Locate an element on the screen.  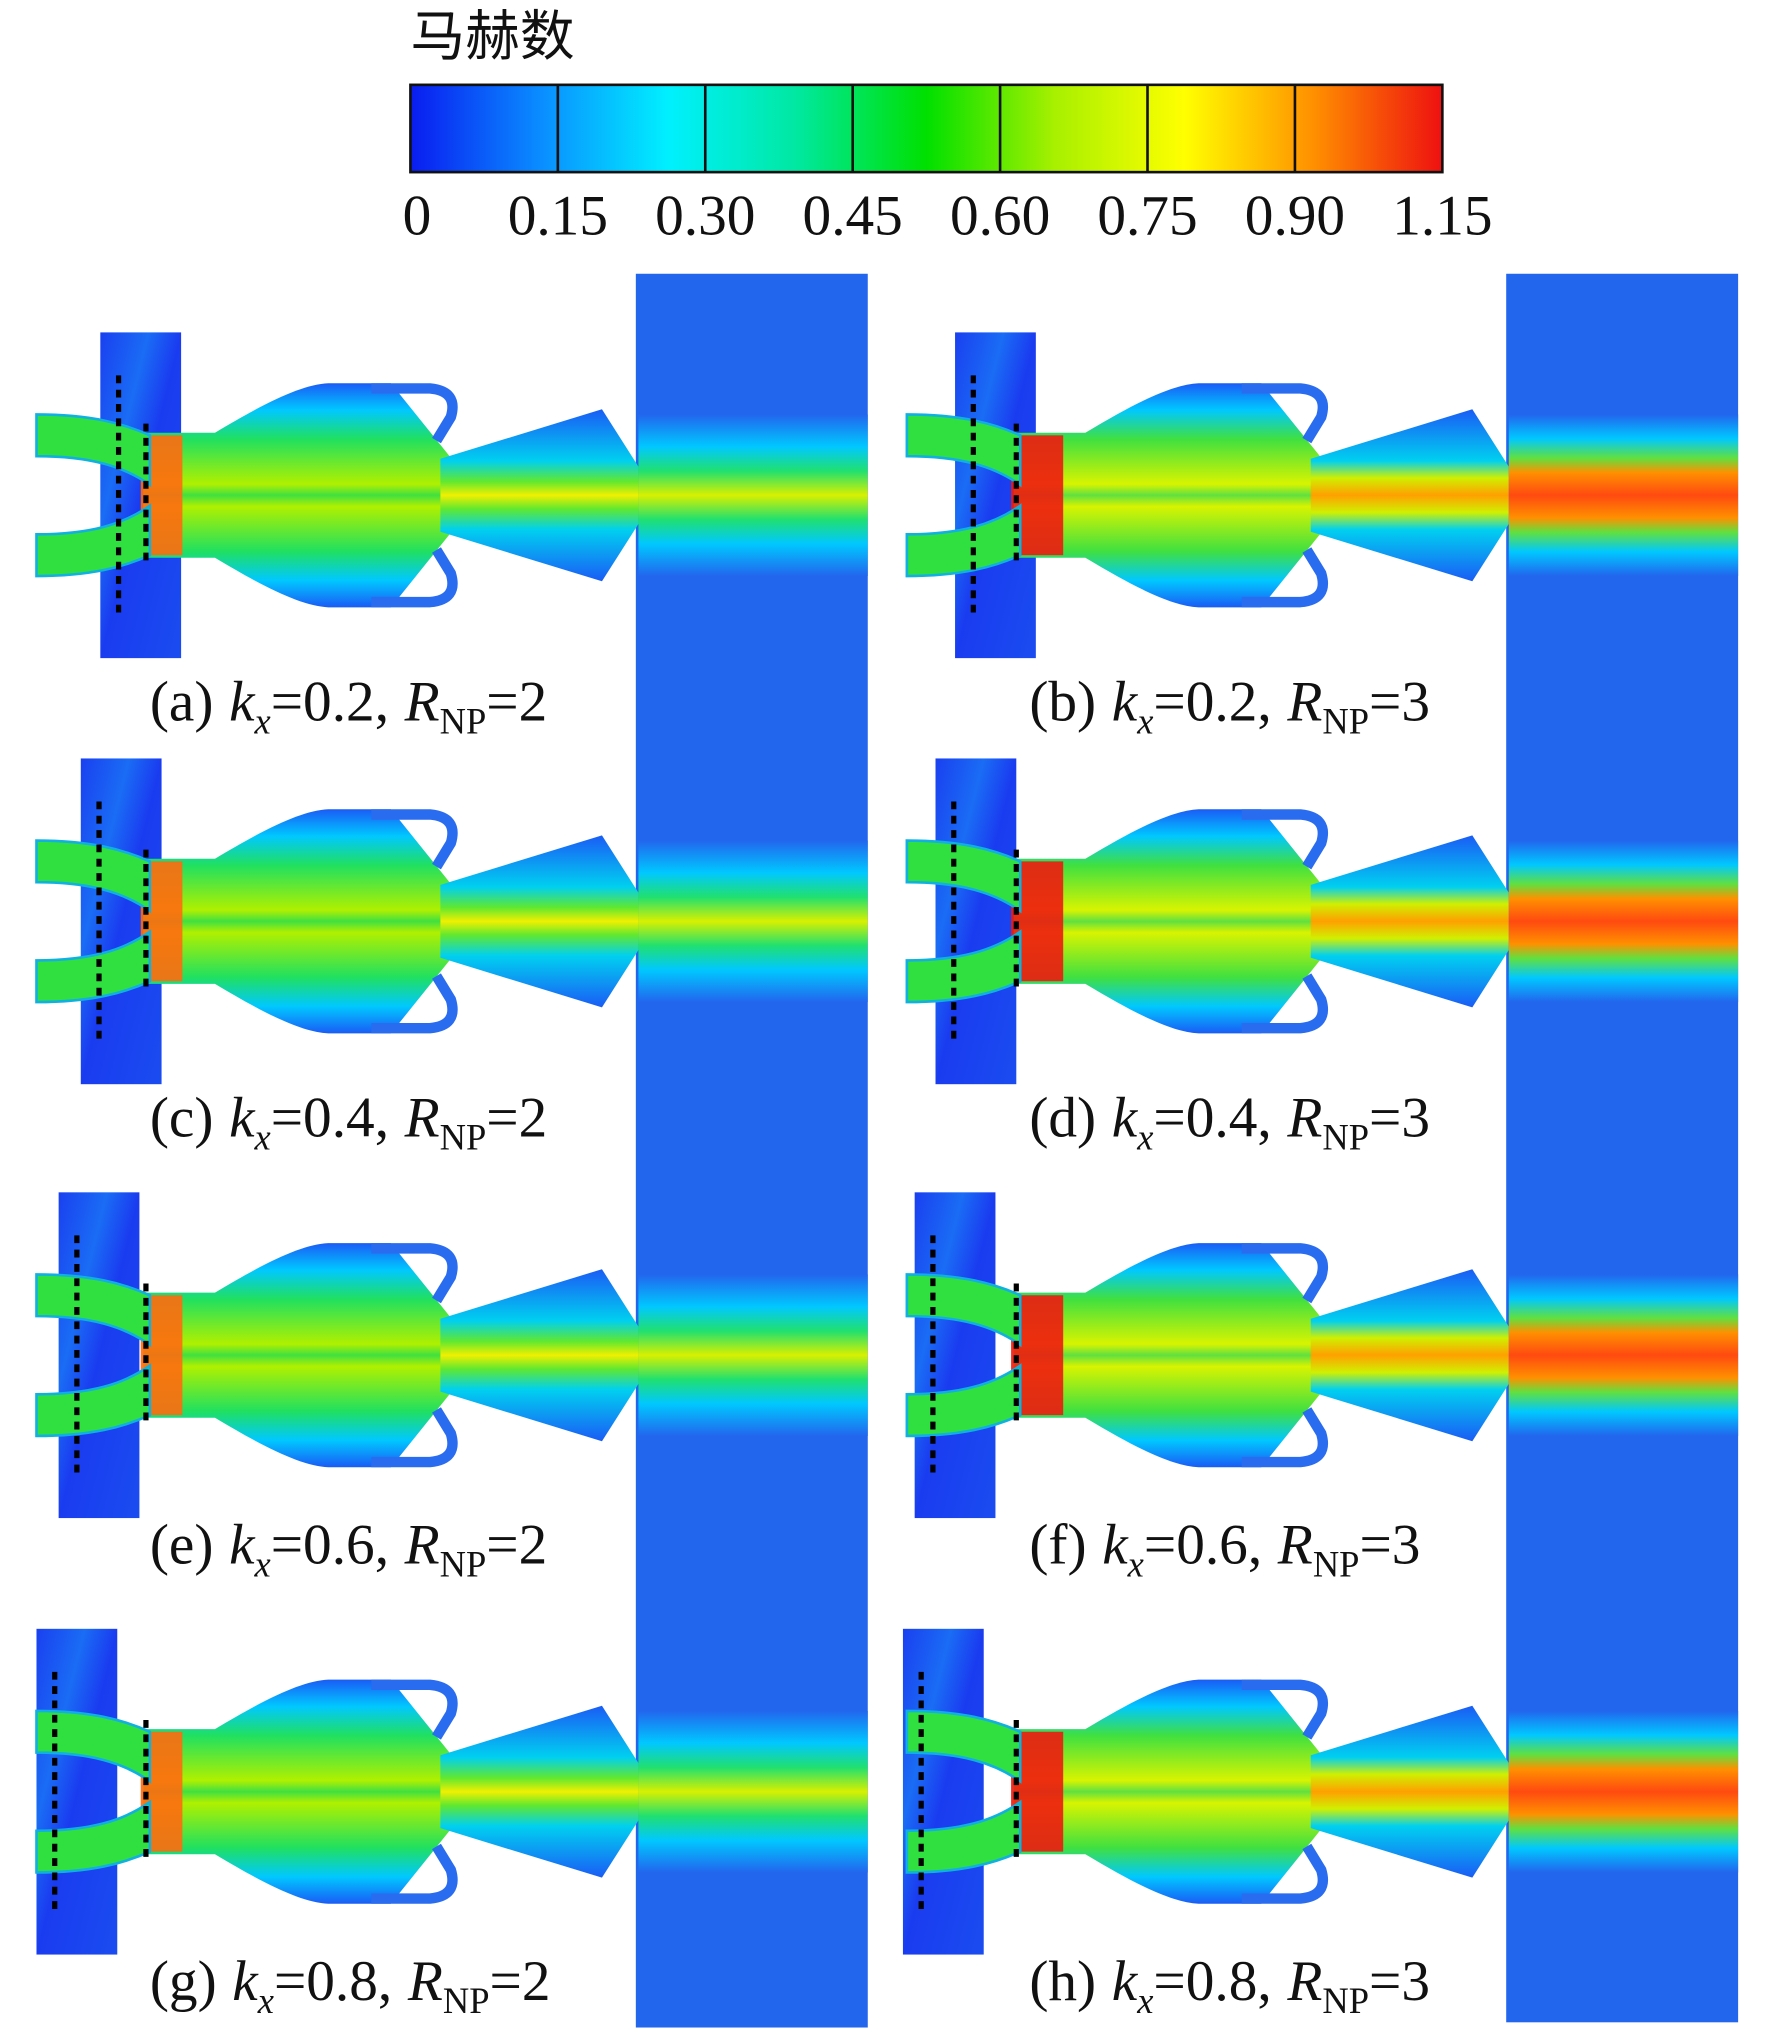
panel-caption: (g) kx=0.8, RNP=2 is located at coordinates (350, 1985).